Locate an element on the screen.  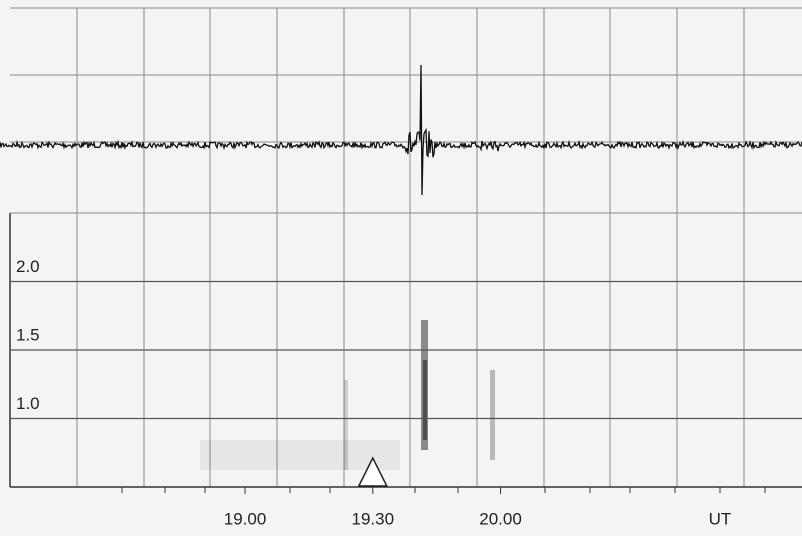
spectrogram-blobs is located at coordinates (347, 395).